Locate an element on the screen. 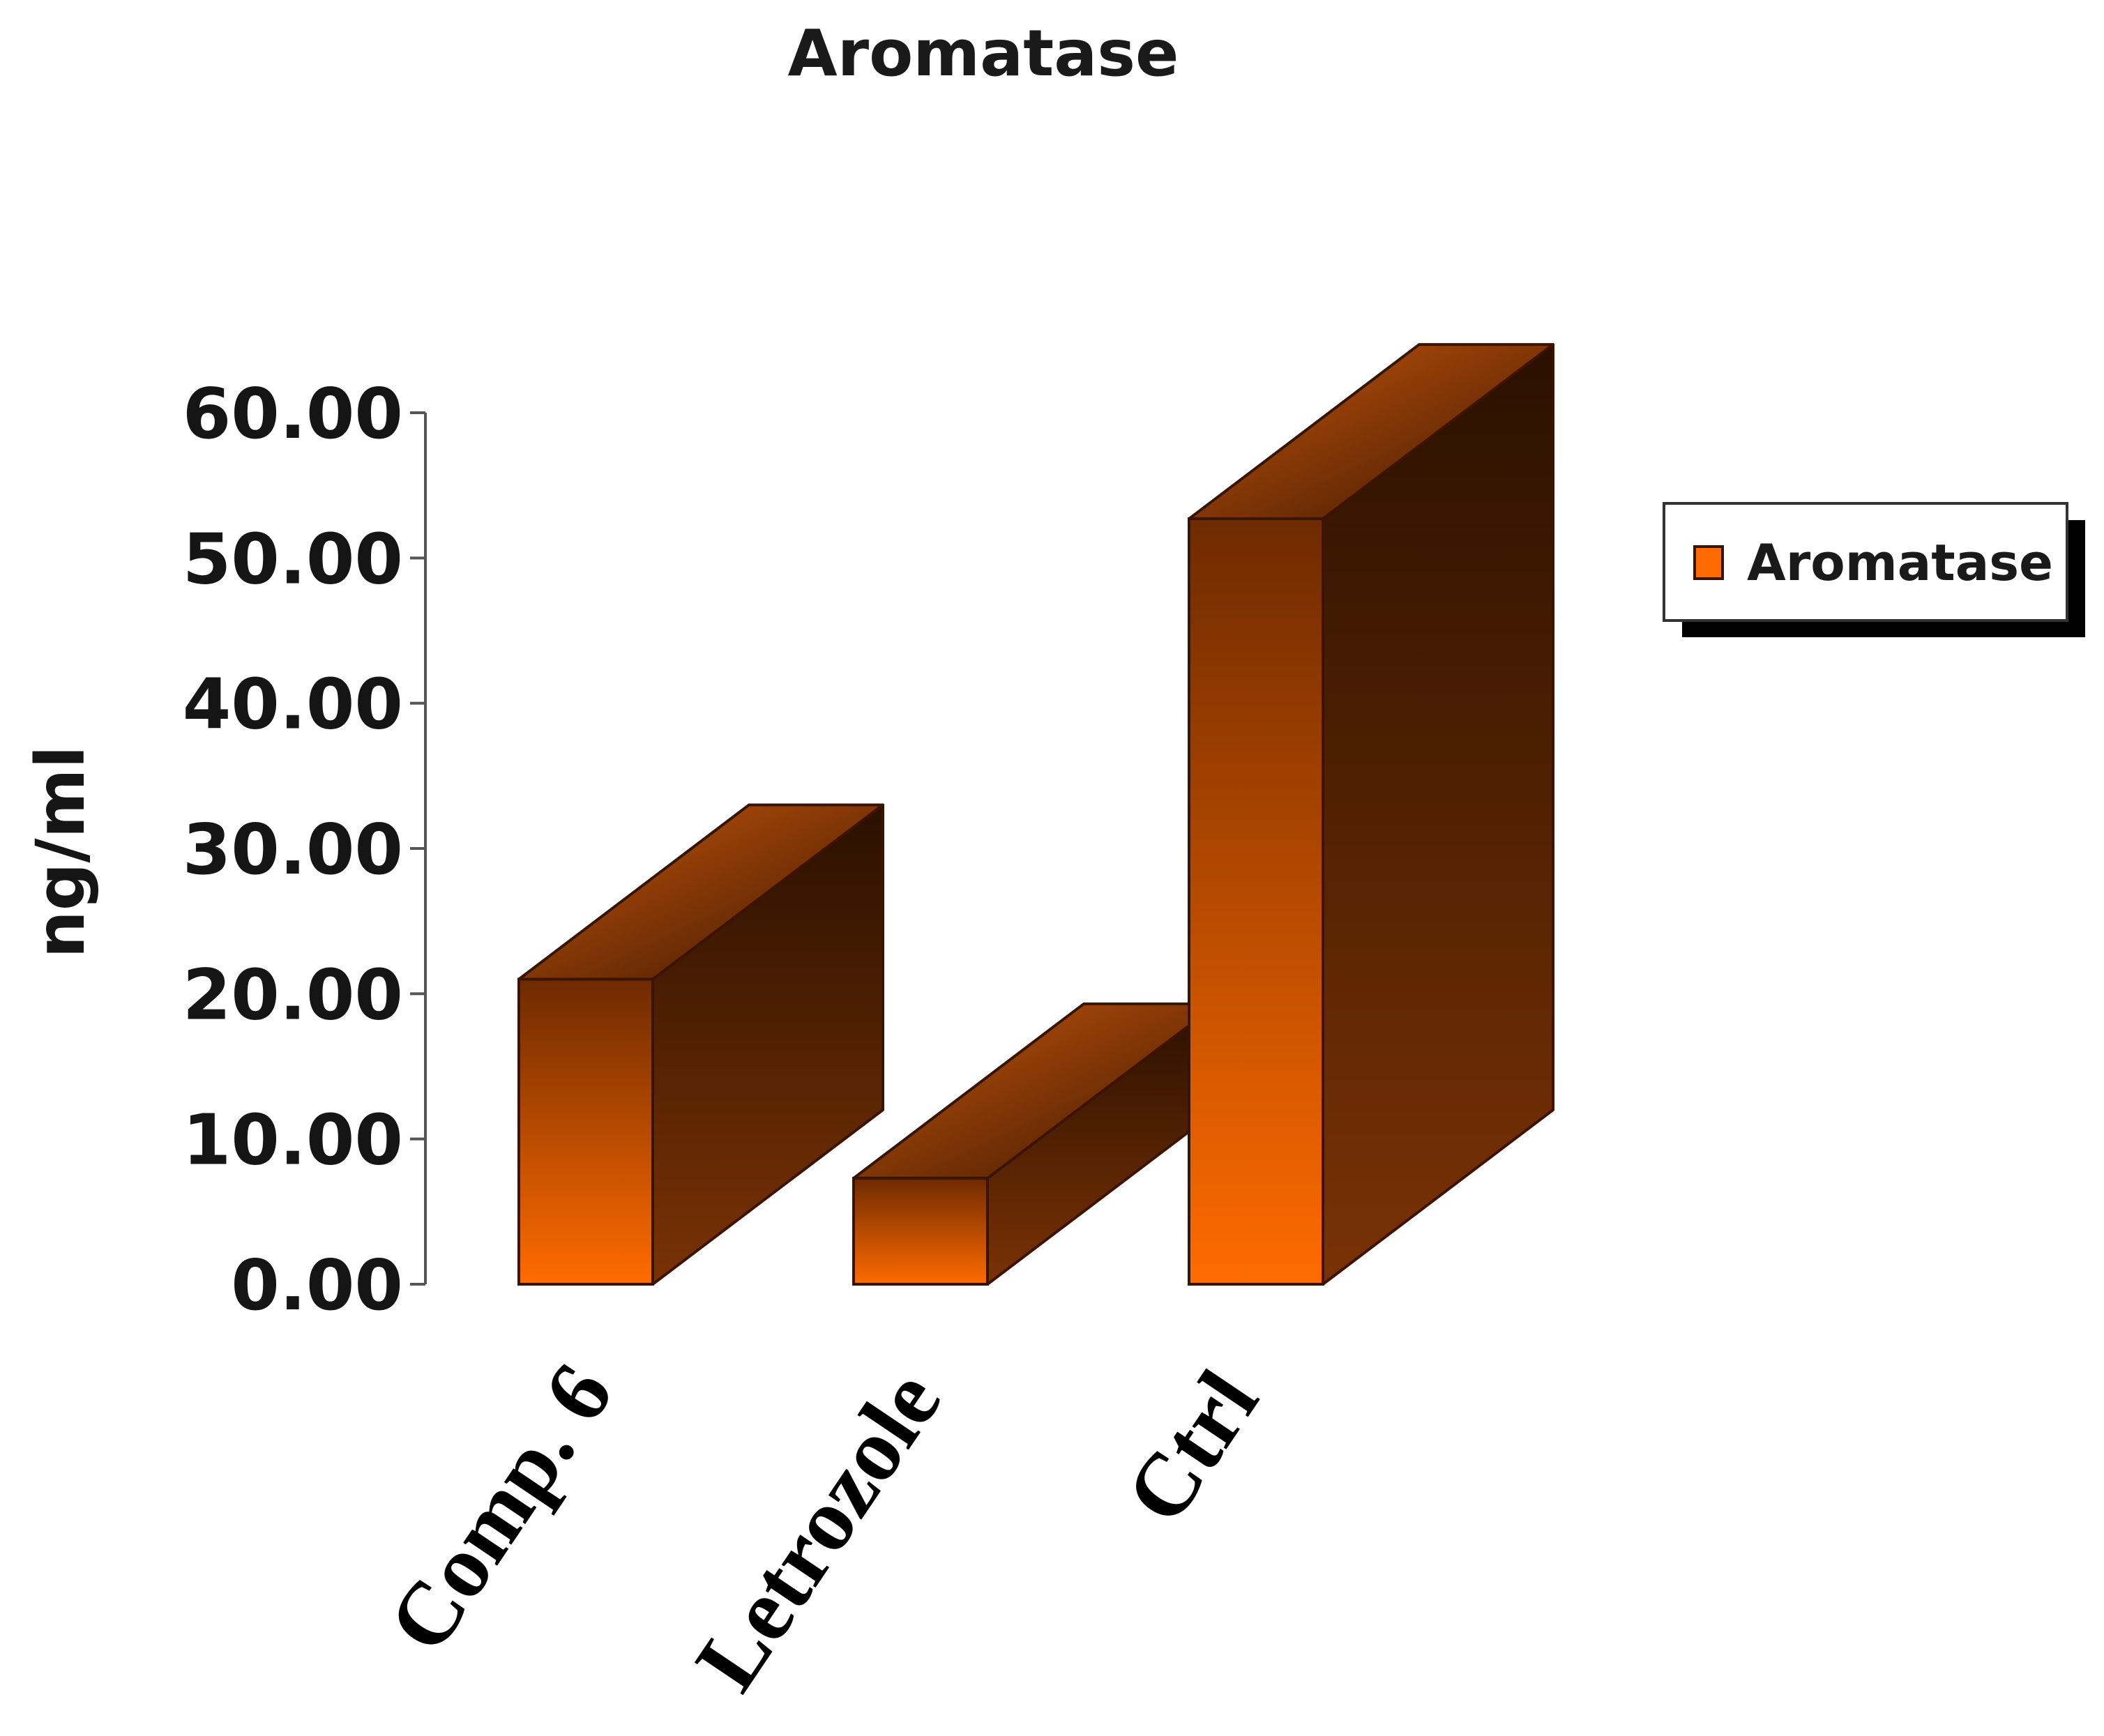 Image resolution: width=2104 pixels, height=1736 pixels. y-tick-label: 50.00 is located at coordinates (293, 559).